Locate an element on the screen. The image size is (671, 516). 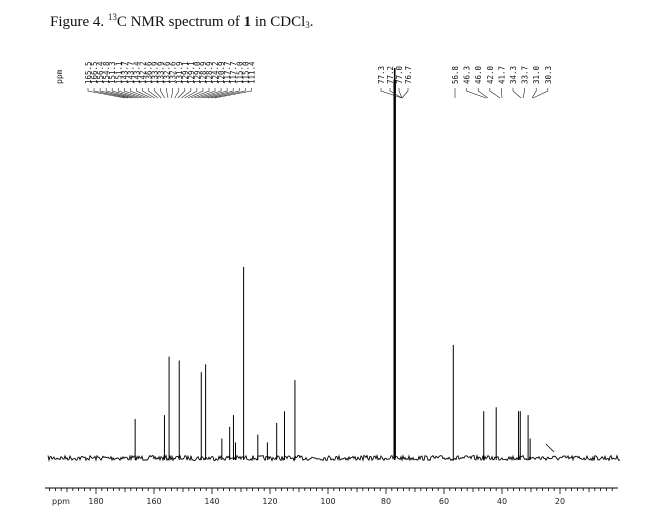
x-tick-label: 120 is located at coordinates (269, 501).